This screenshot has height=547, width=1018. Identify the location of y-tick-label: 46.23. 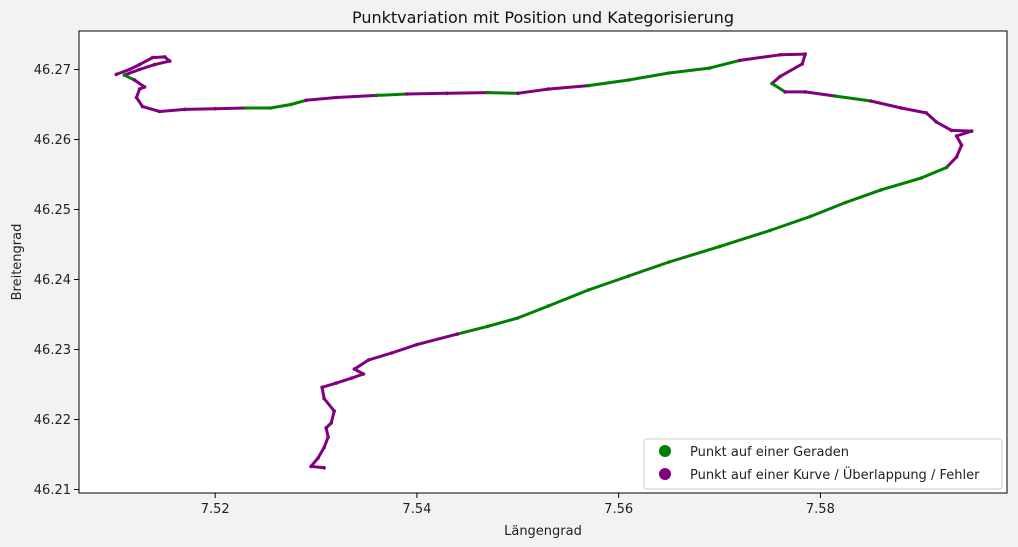
(52, 350).